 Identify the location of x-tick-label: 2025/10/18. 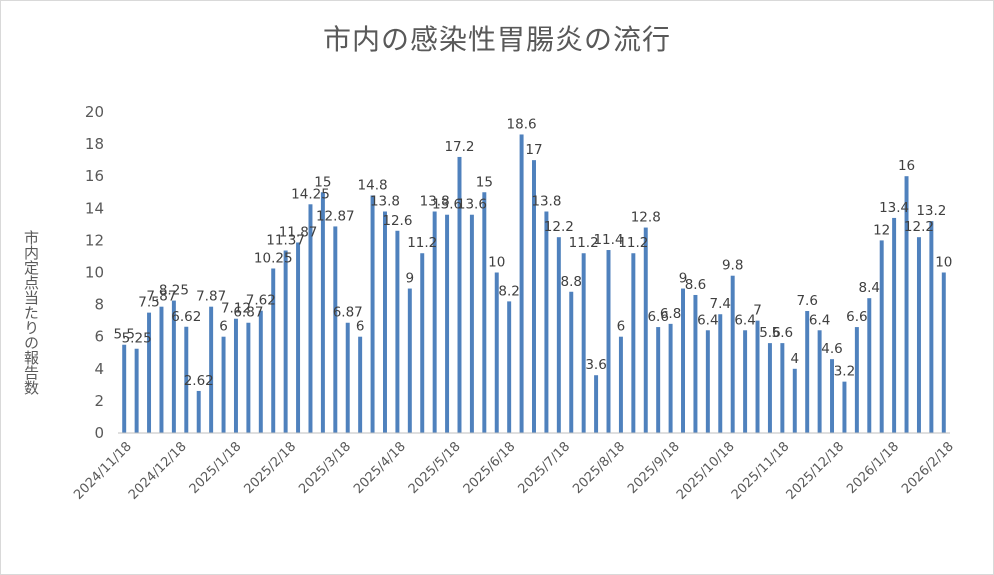
(706, 471).